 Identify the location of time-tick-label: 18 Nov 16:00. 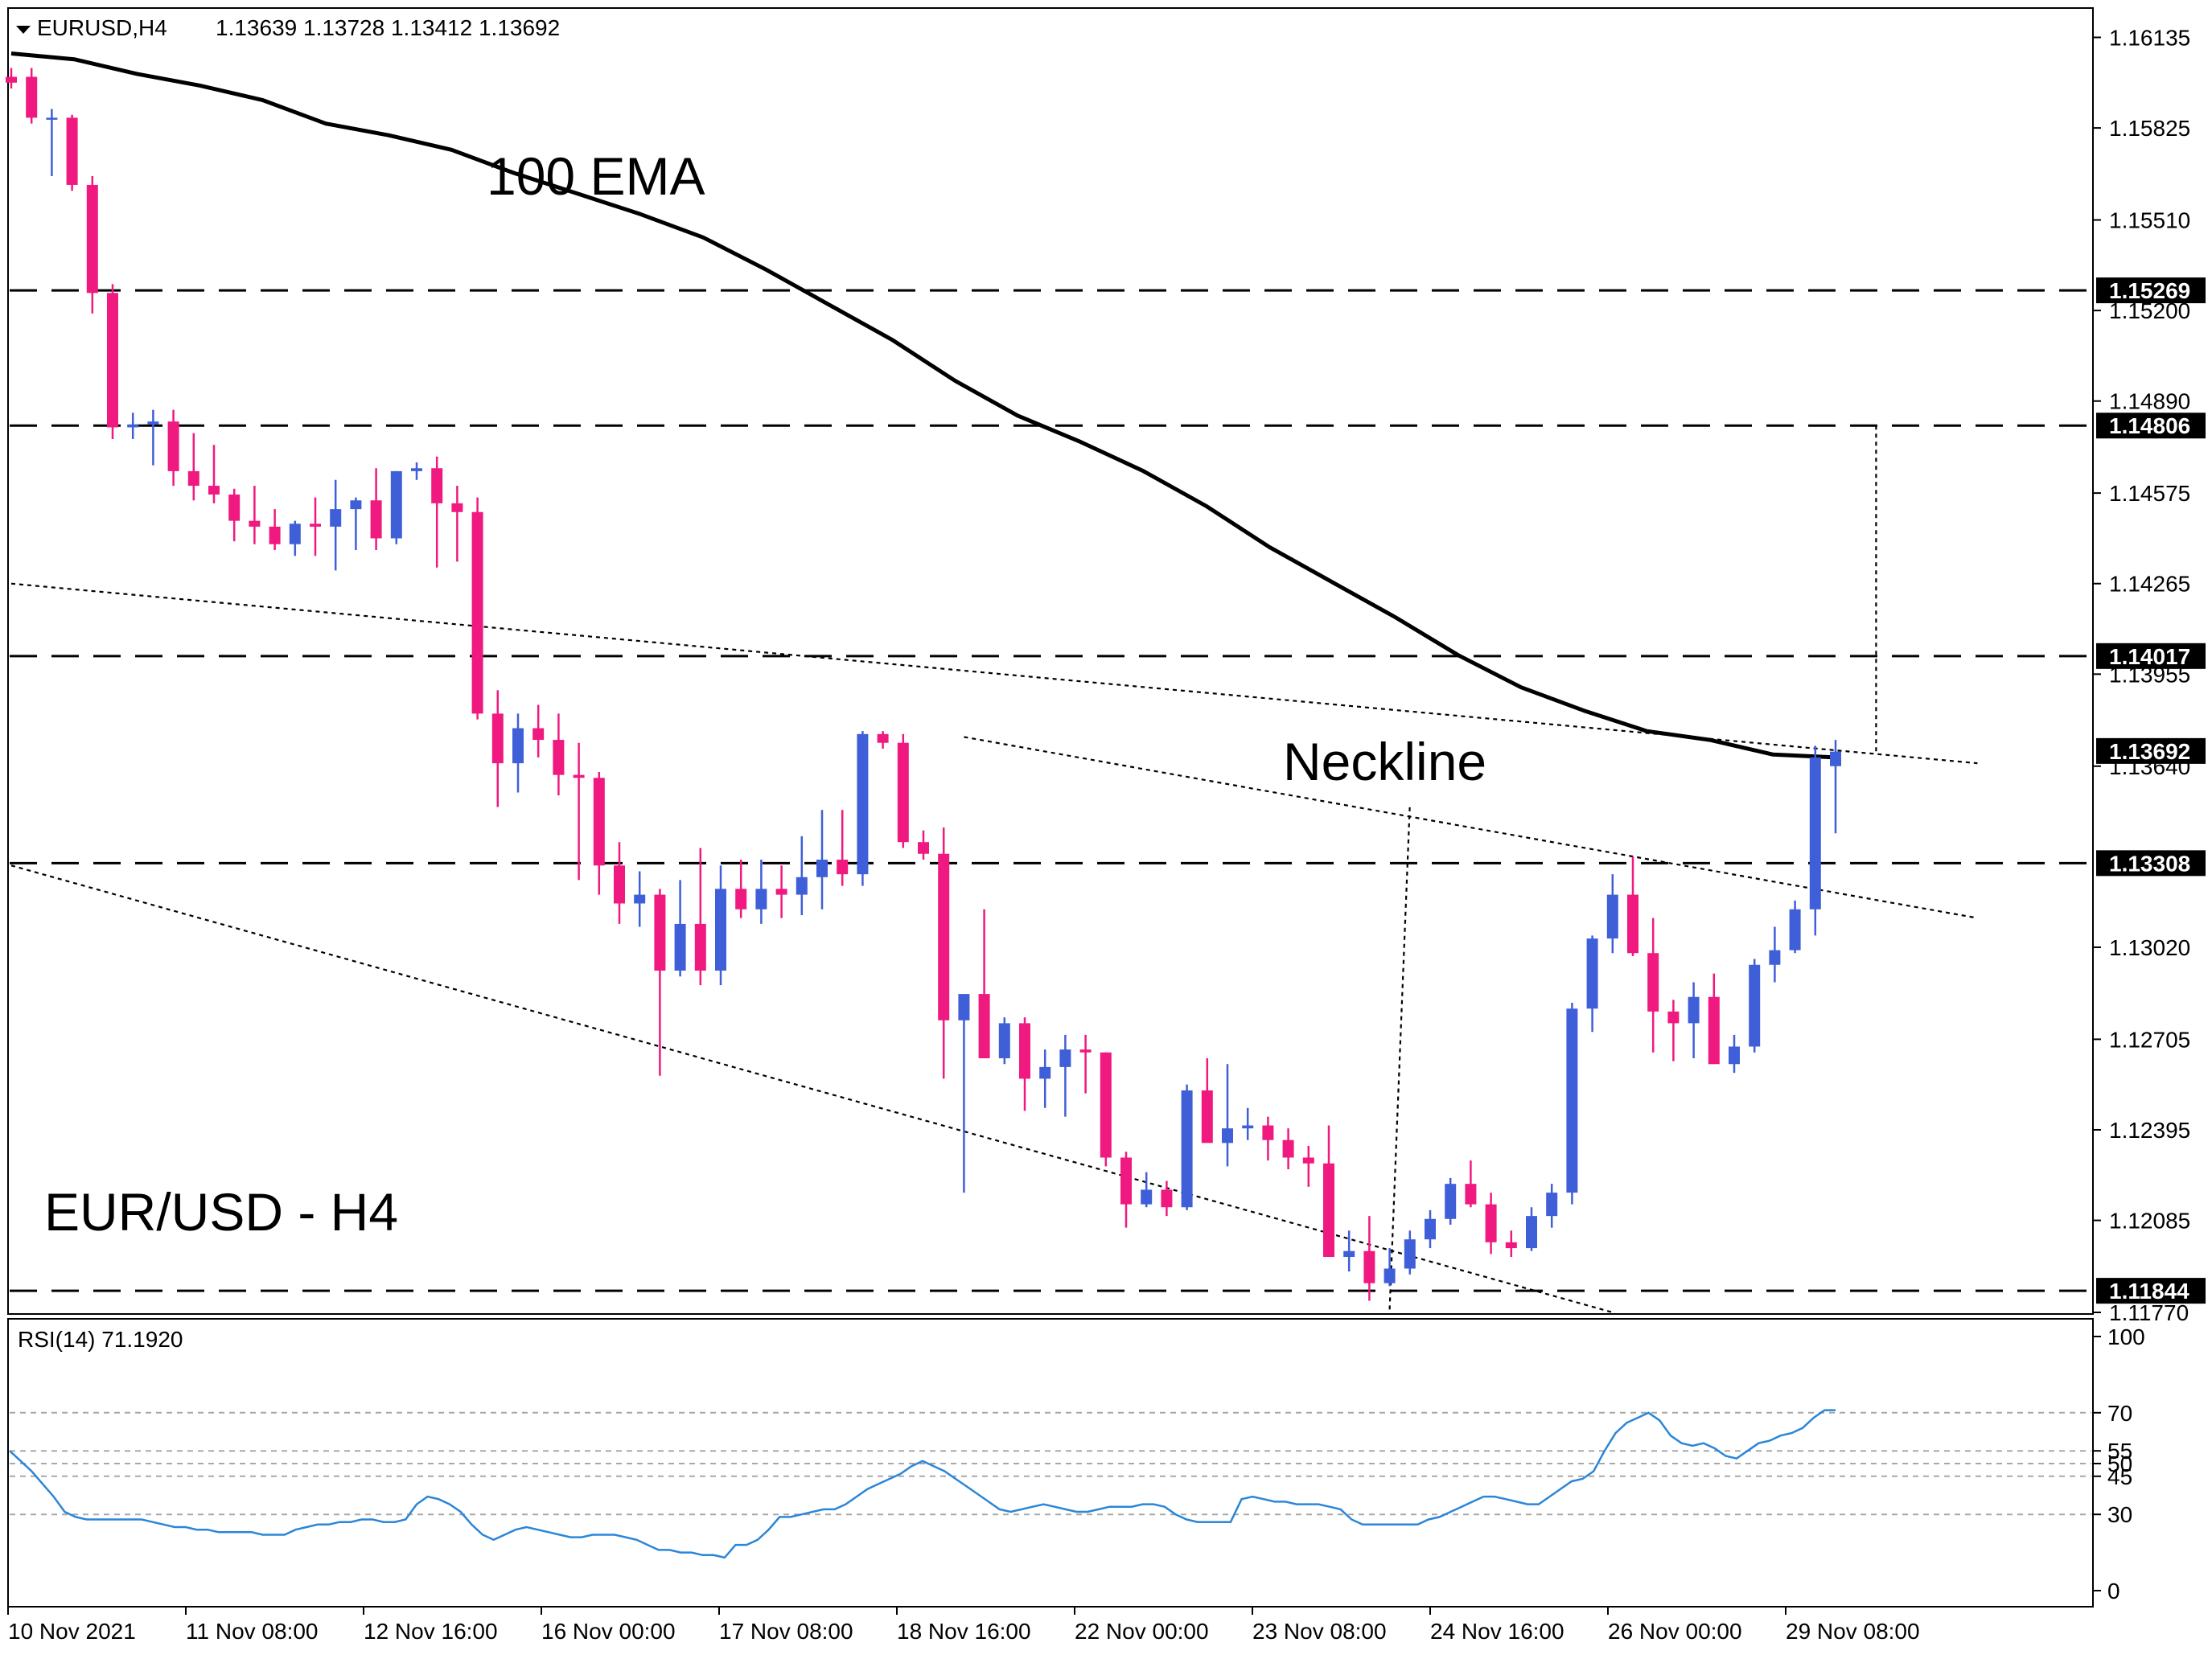
(964, 1631).